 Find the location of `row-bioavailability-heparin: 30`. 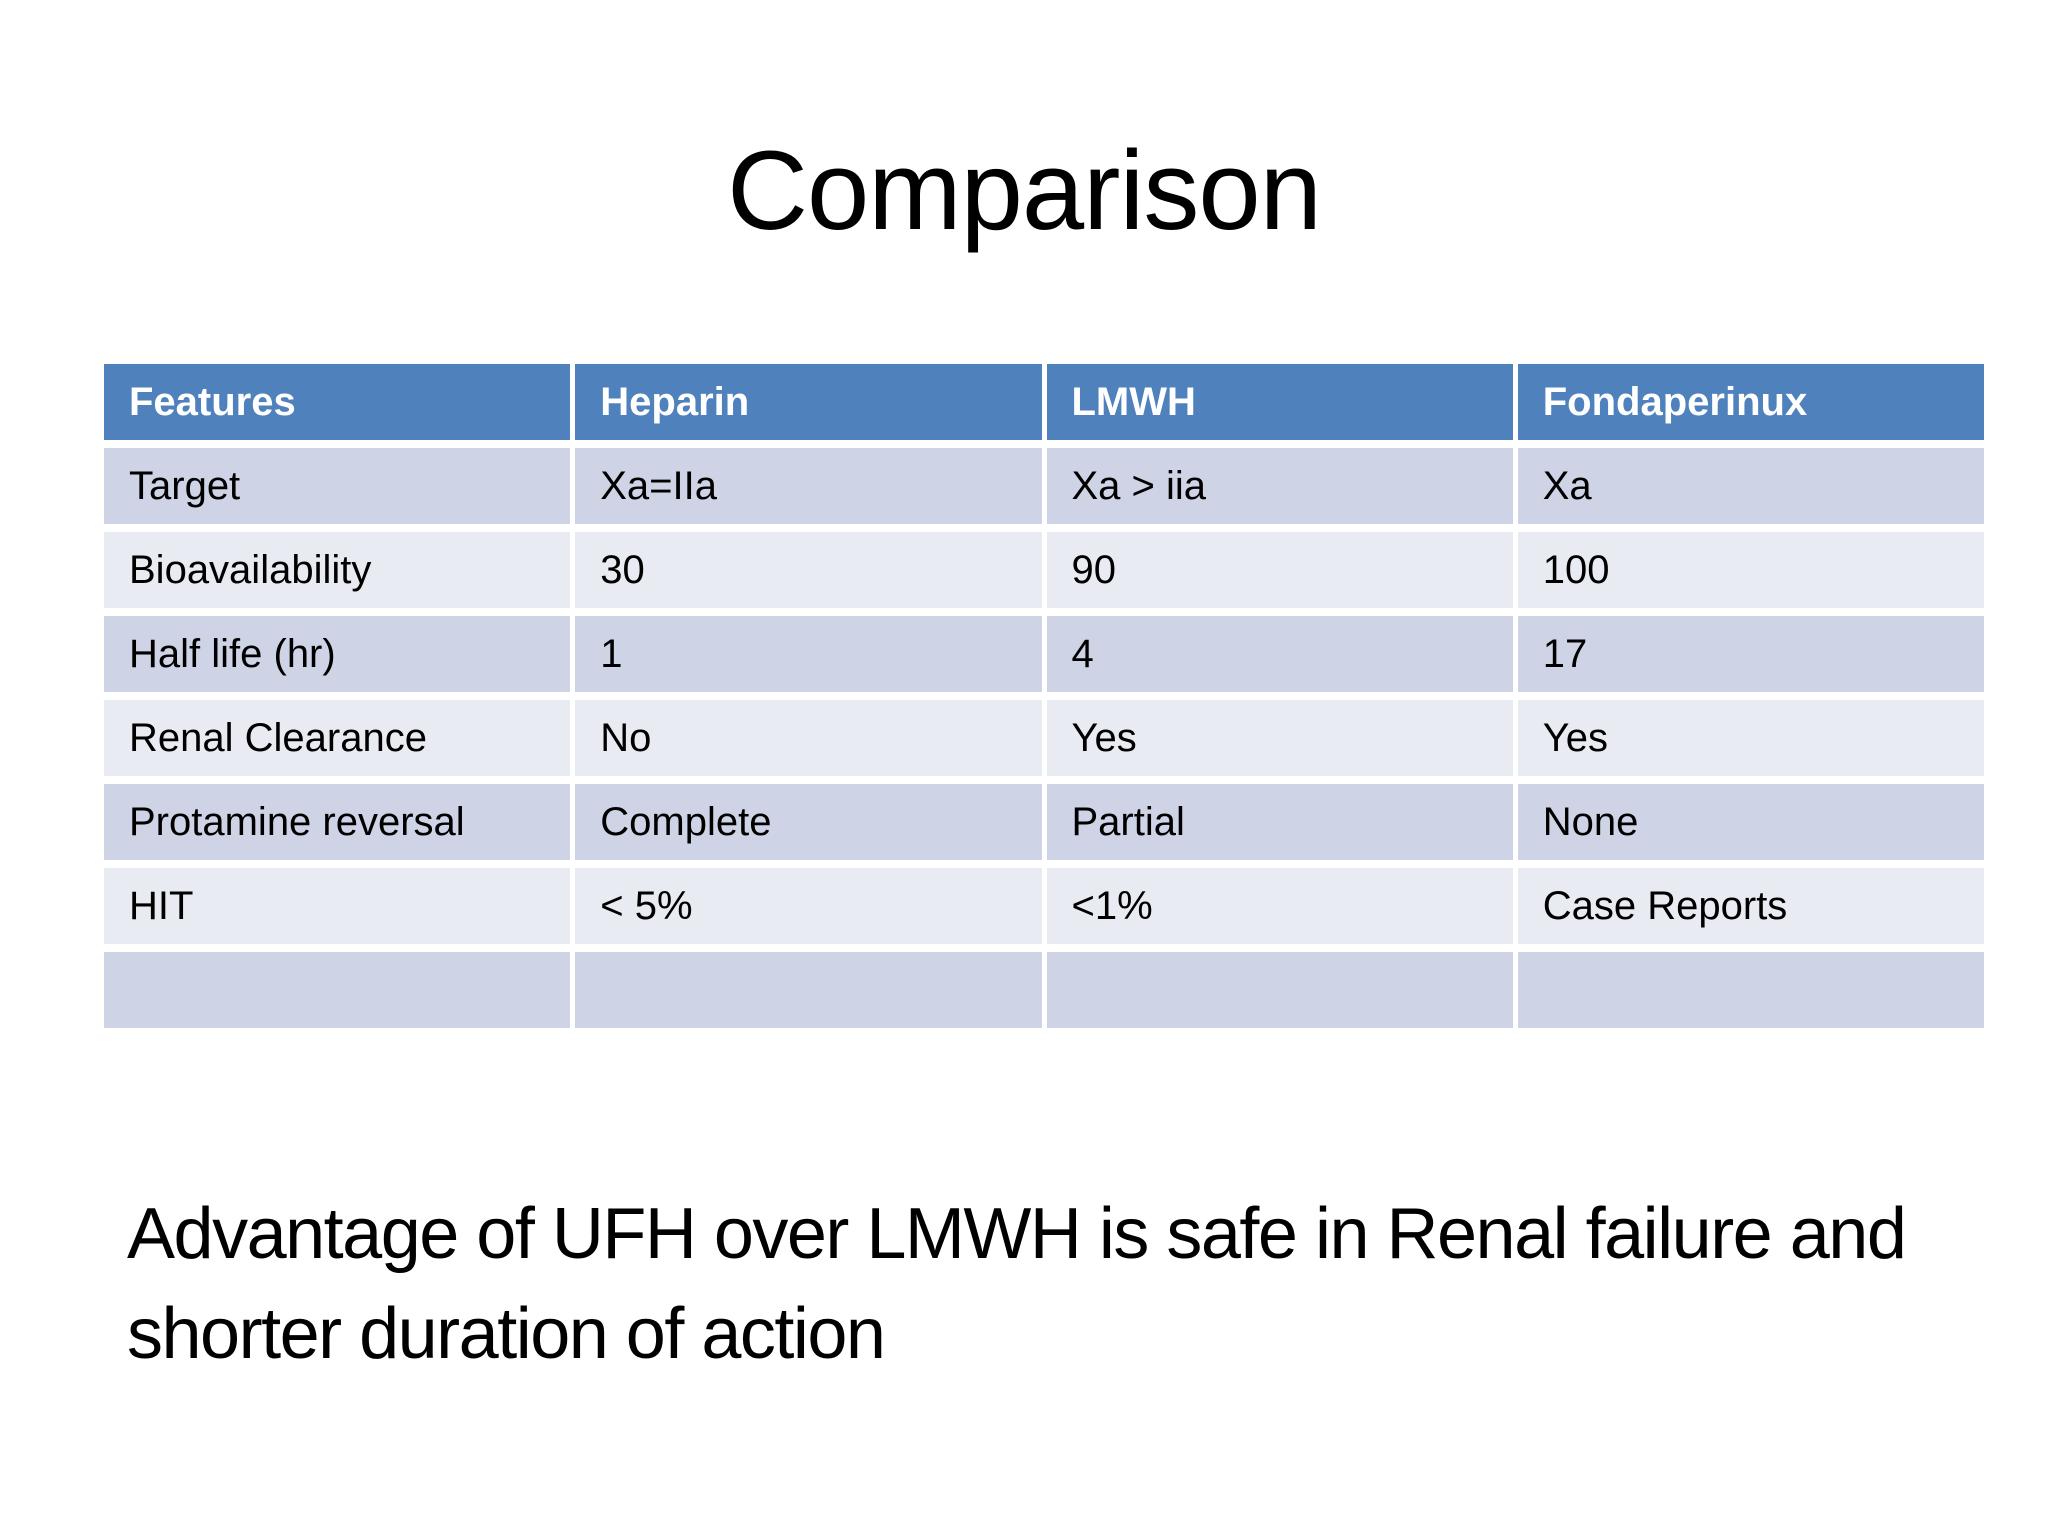

row-bioavailability-heparin: 30 is located at coordinates (808, 570).